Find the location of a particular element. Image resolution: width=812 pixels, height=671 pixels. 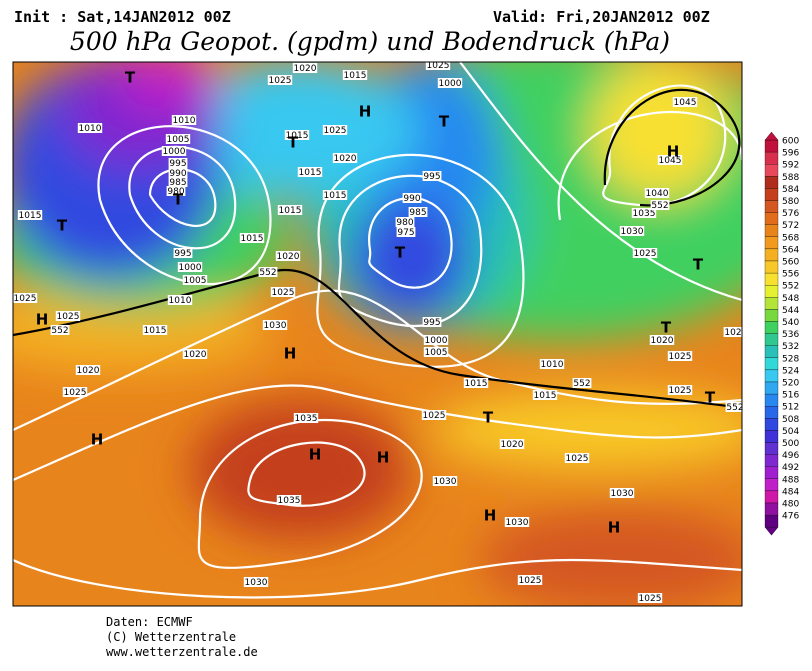

colorbar-label: 504 is located at coordinates (790, 432).